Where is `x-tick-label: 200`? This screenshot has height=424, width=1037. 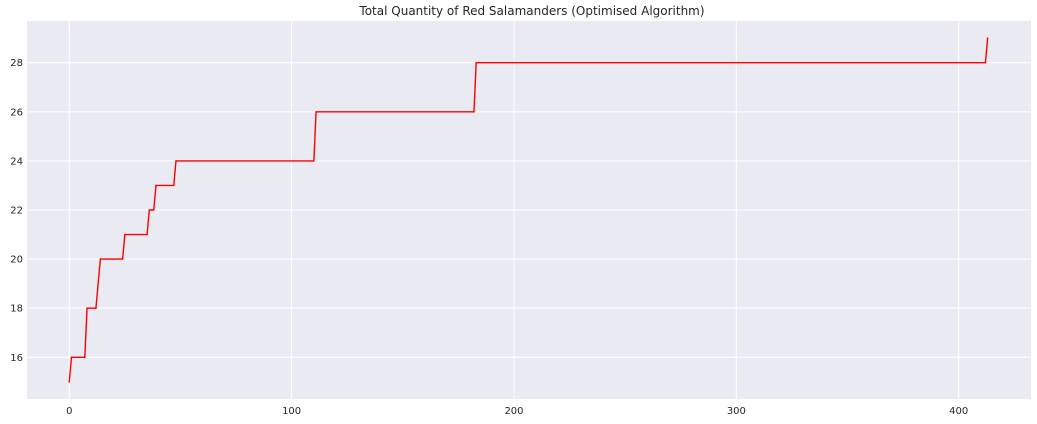
x-tick-label: 200 is located at coordinates (513, 411).